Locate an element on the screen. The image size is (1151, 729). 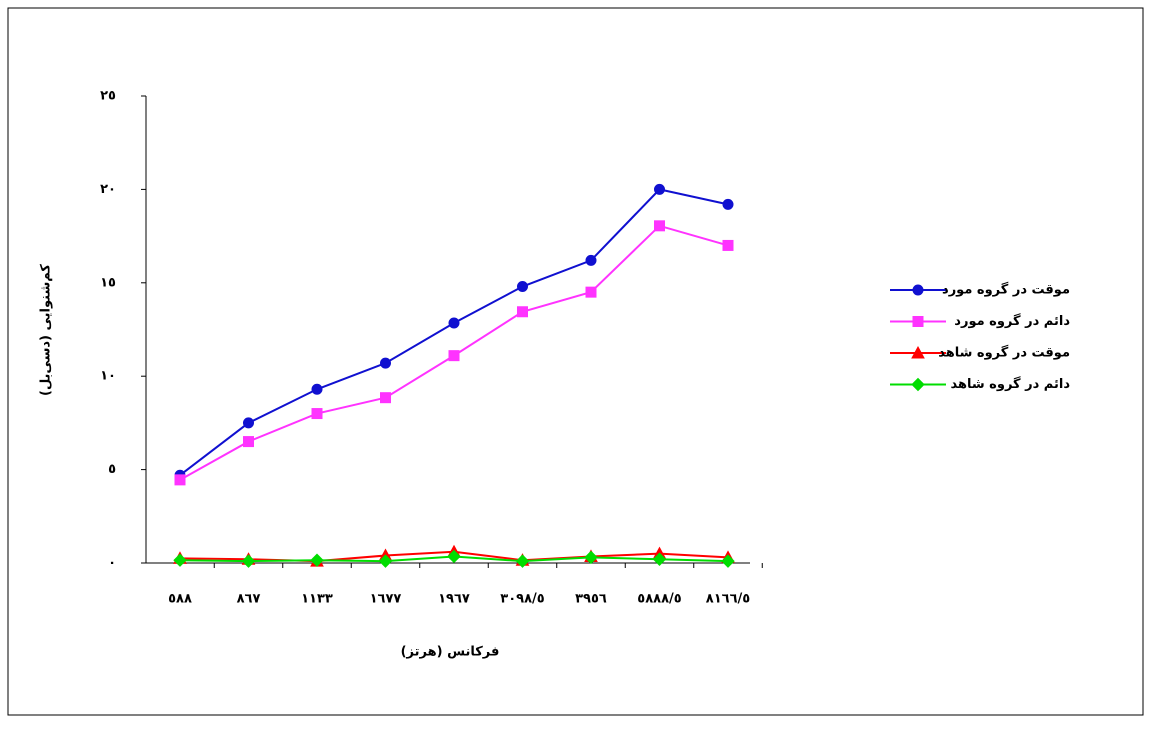
legend-label: دائم در گروه مورد is located at coordinates (1012, 321).